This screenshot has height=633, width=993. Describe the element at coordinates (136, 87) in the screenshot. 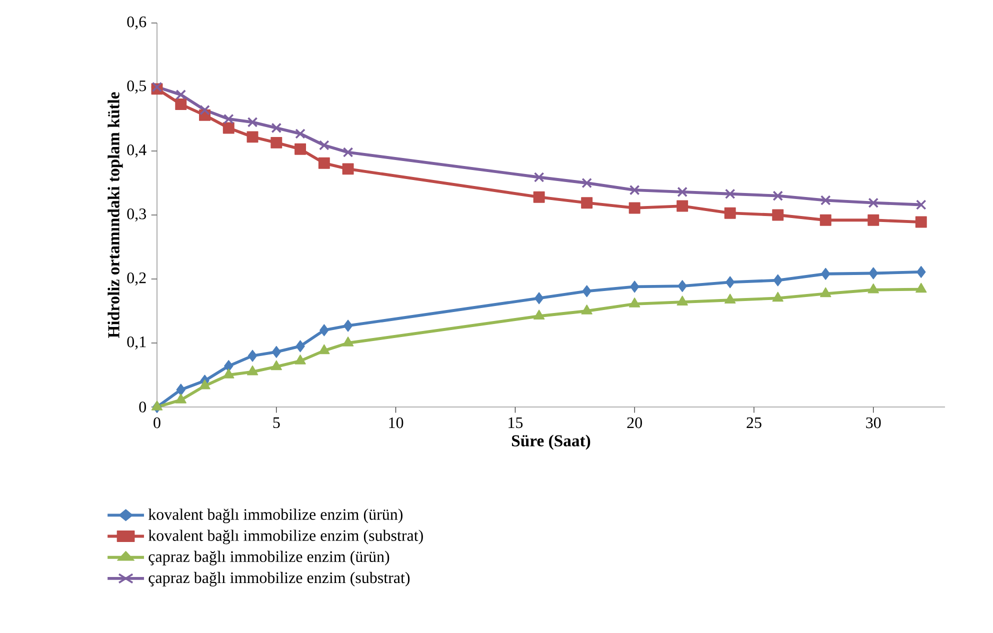

I see `y-tick-label: 0,5` at that location.